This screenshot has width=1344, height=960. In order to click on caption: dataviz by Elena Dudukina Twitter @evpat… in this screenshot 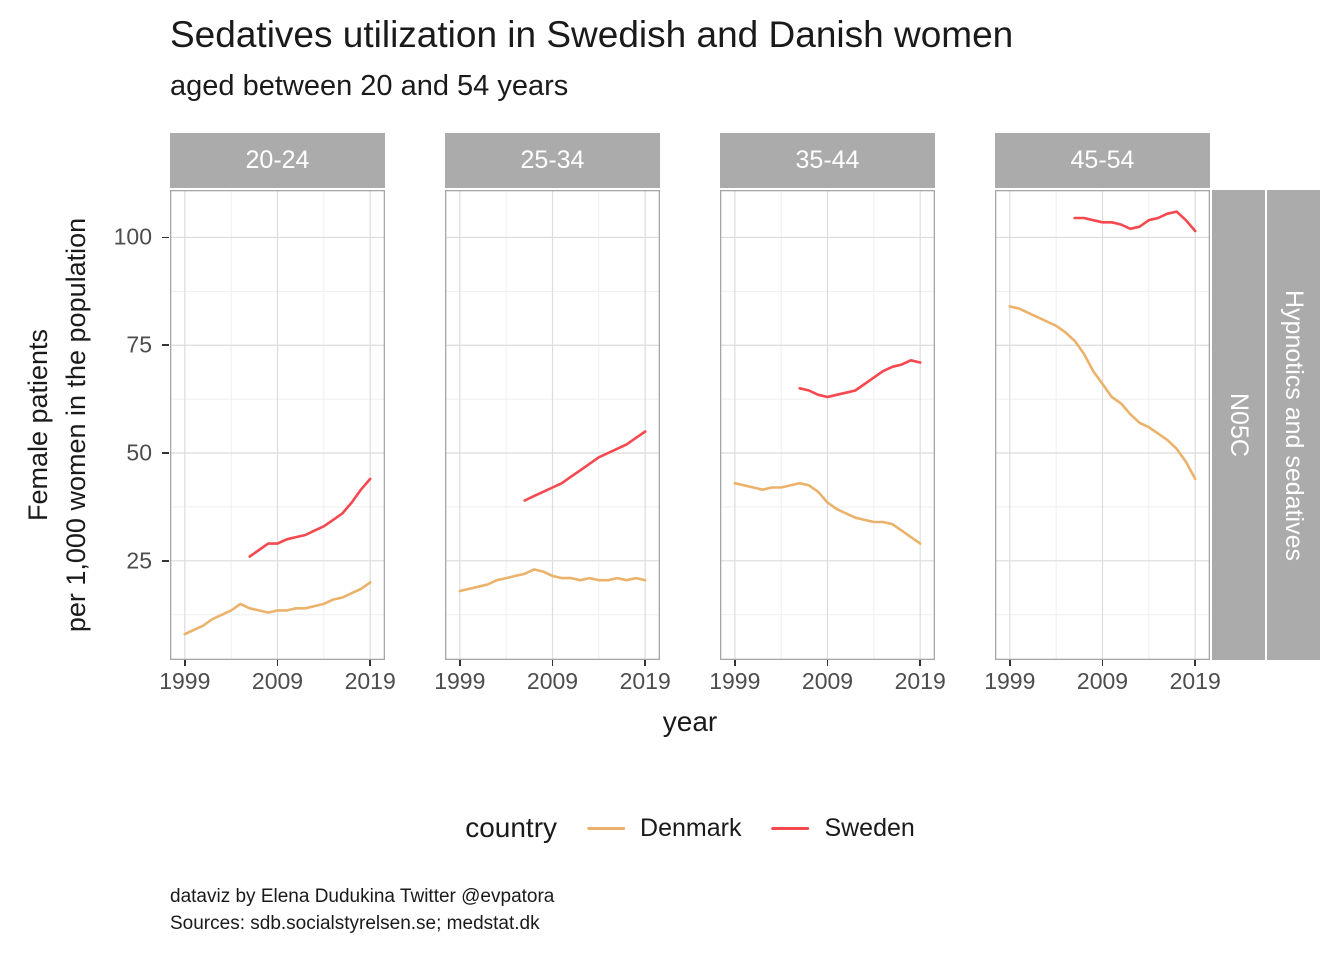, I will do `click(362, 910)`.